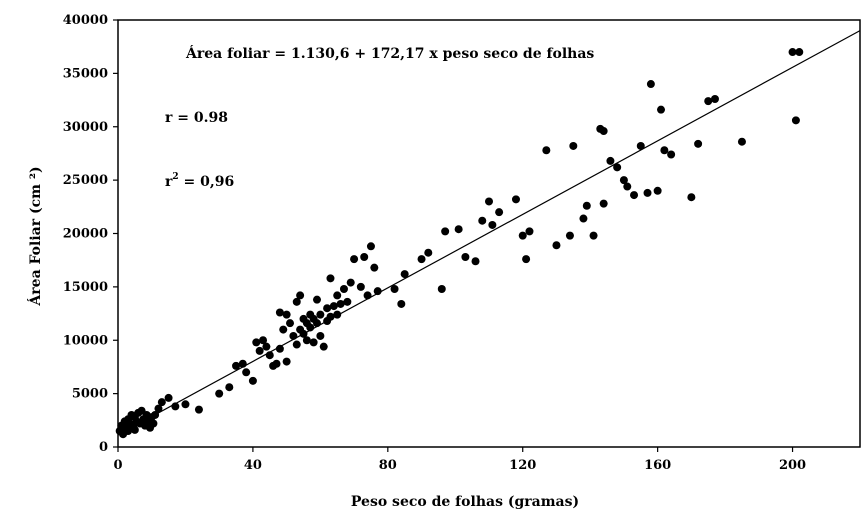 The height and width of the screenshot is (513, 863). I want to click on y-tick-label: 20000, so click(85, 234).